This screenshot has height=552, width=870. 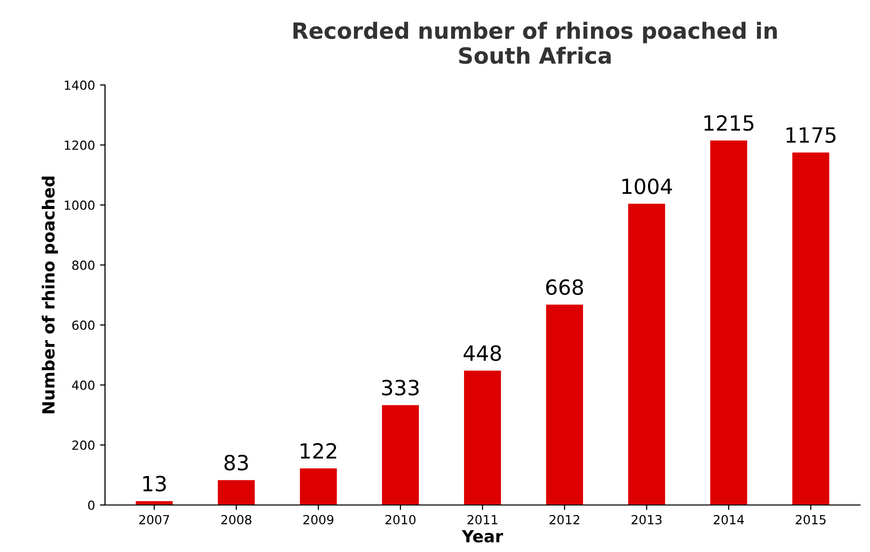 I want to click on chart-title: Recorded number of rhinos poached in South Africa, so click(x=535, y=43).